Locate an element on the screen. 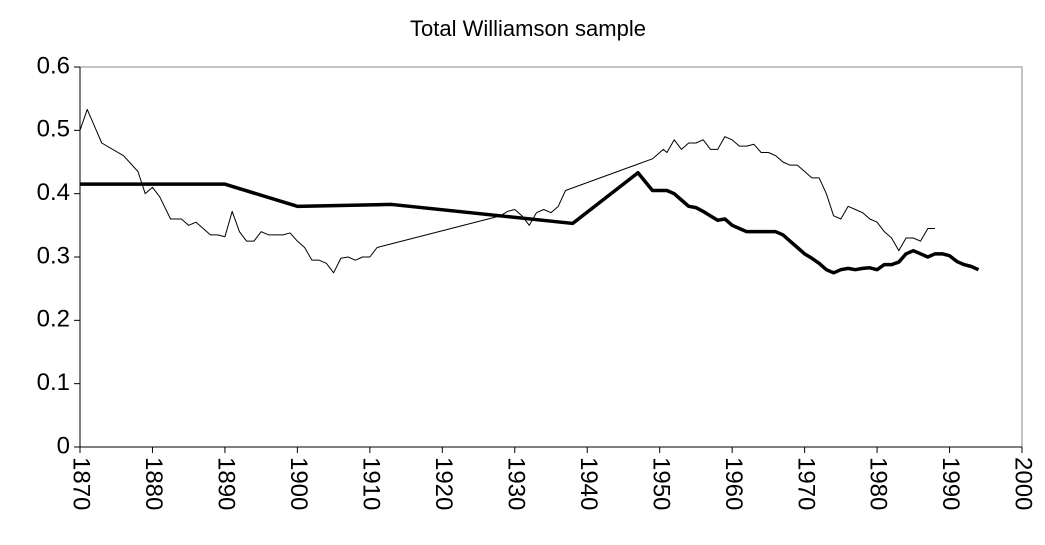 The image size is (1045, 545). y-tick-label: 0 is located at coordinates (63, 445).